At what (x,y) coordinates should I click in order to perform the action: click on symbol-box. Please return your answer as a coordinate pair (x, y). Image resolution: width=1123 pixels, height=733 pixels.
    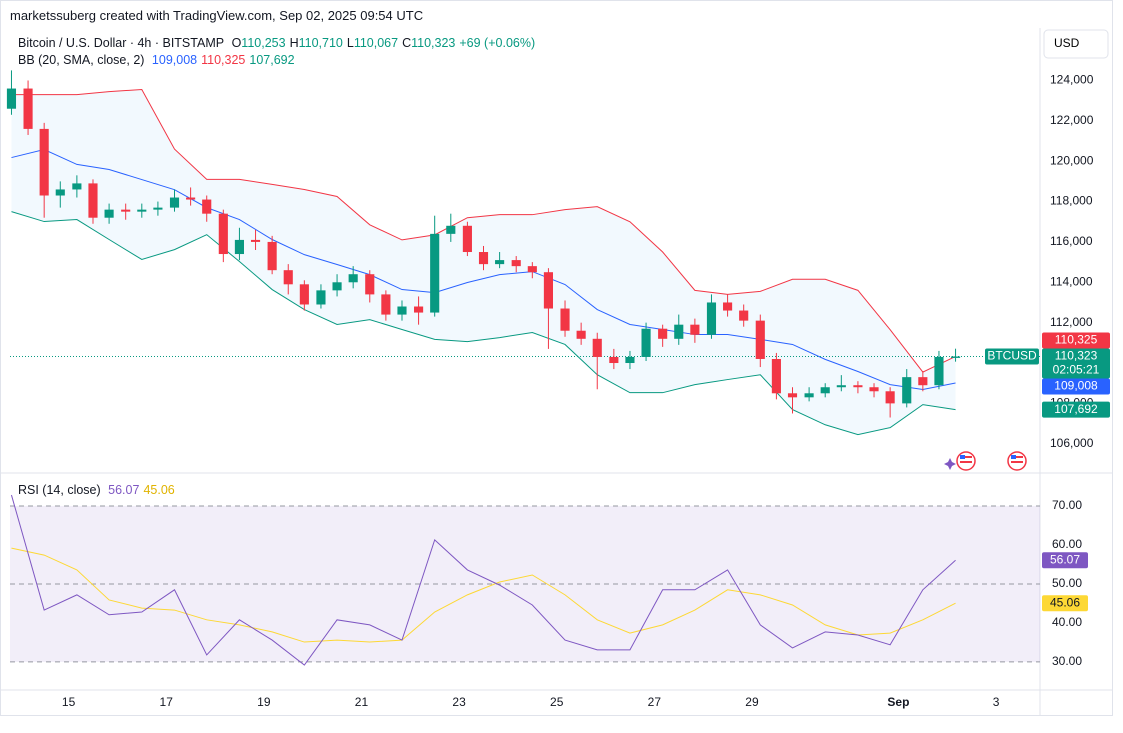
    Looking at the image, I should click on (1012, 356).